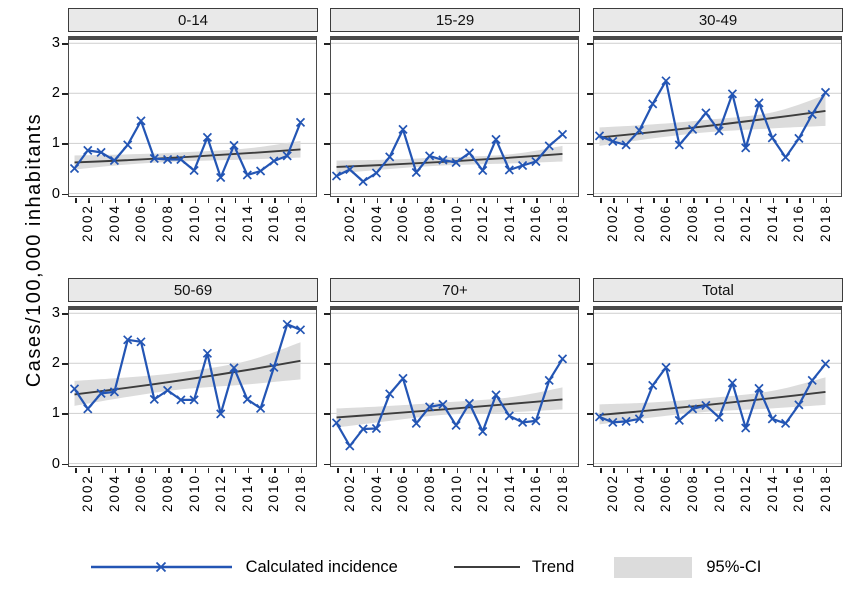  Describe the element at coordinates (425, 567) in the screenshot. I see `legend: Calculated incidence Trend 95%-CI` at that location.